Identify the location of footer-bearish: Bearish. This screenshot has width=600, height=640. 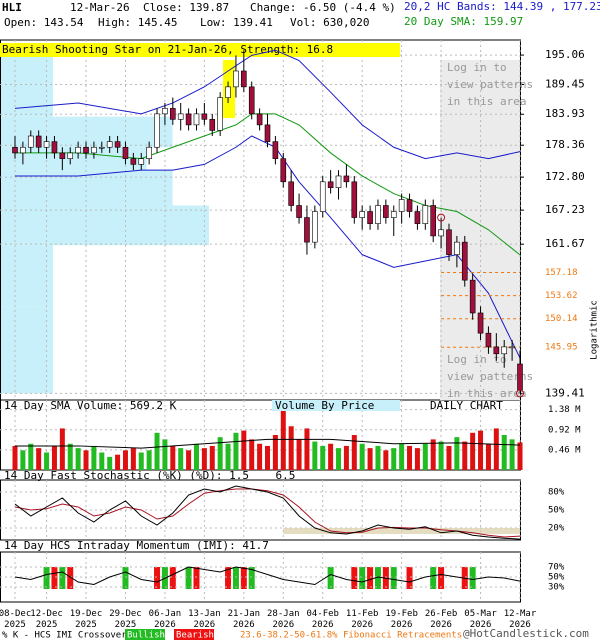
(195, 635).